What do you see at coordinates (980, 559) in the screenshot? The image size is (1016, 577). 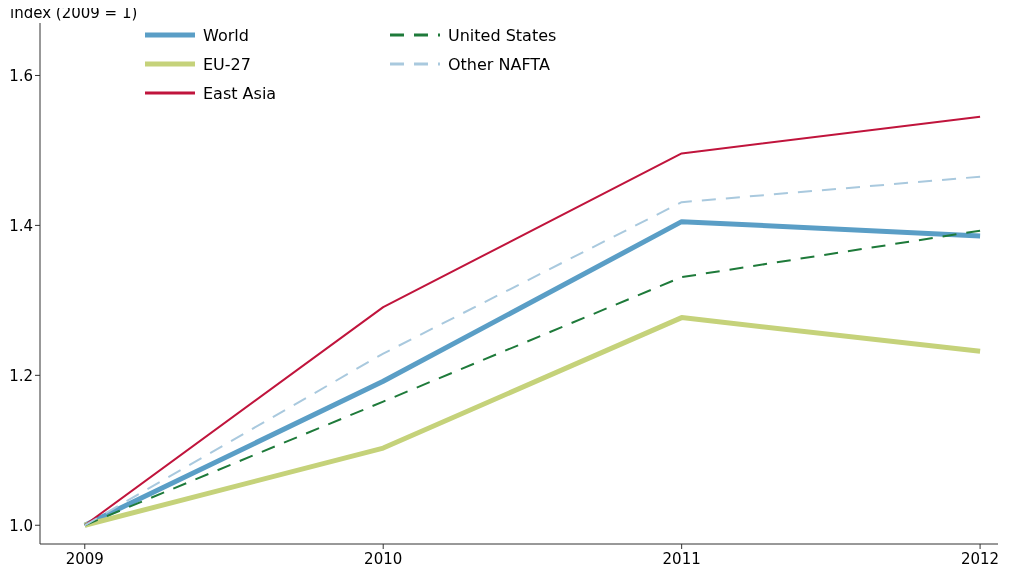 I see `x-tick-label: 2012` at bounding box center [980, 559].